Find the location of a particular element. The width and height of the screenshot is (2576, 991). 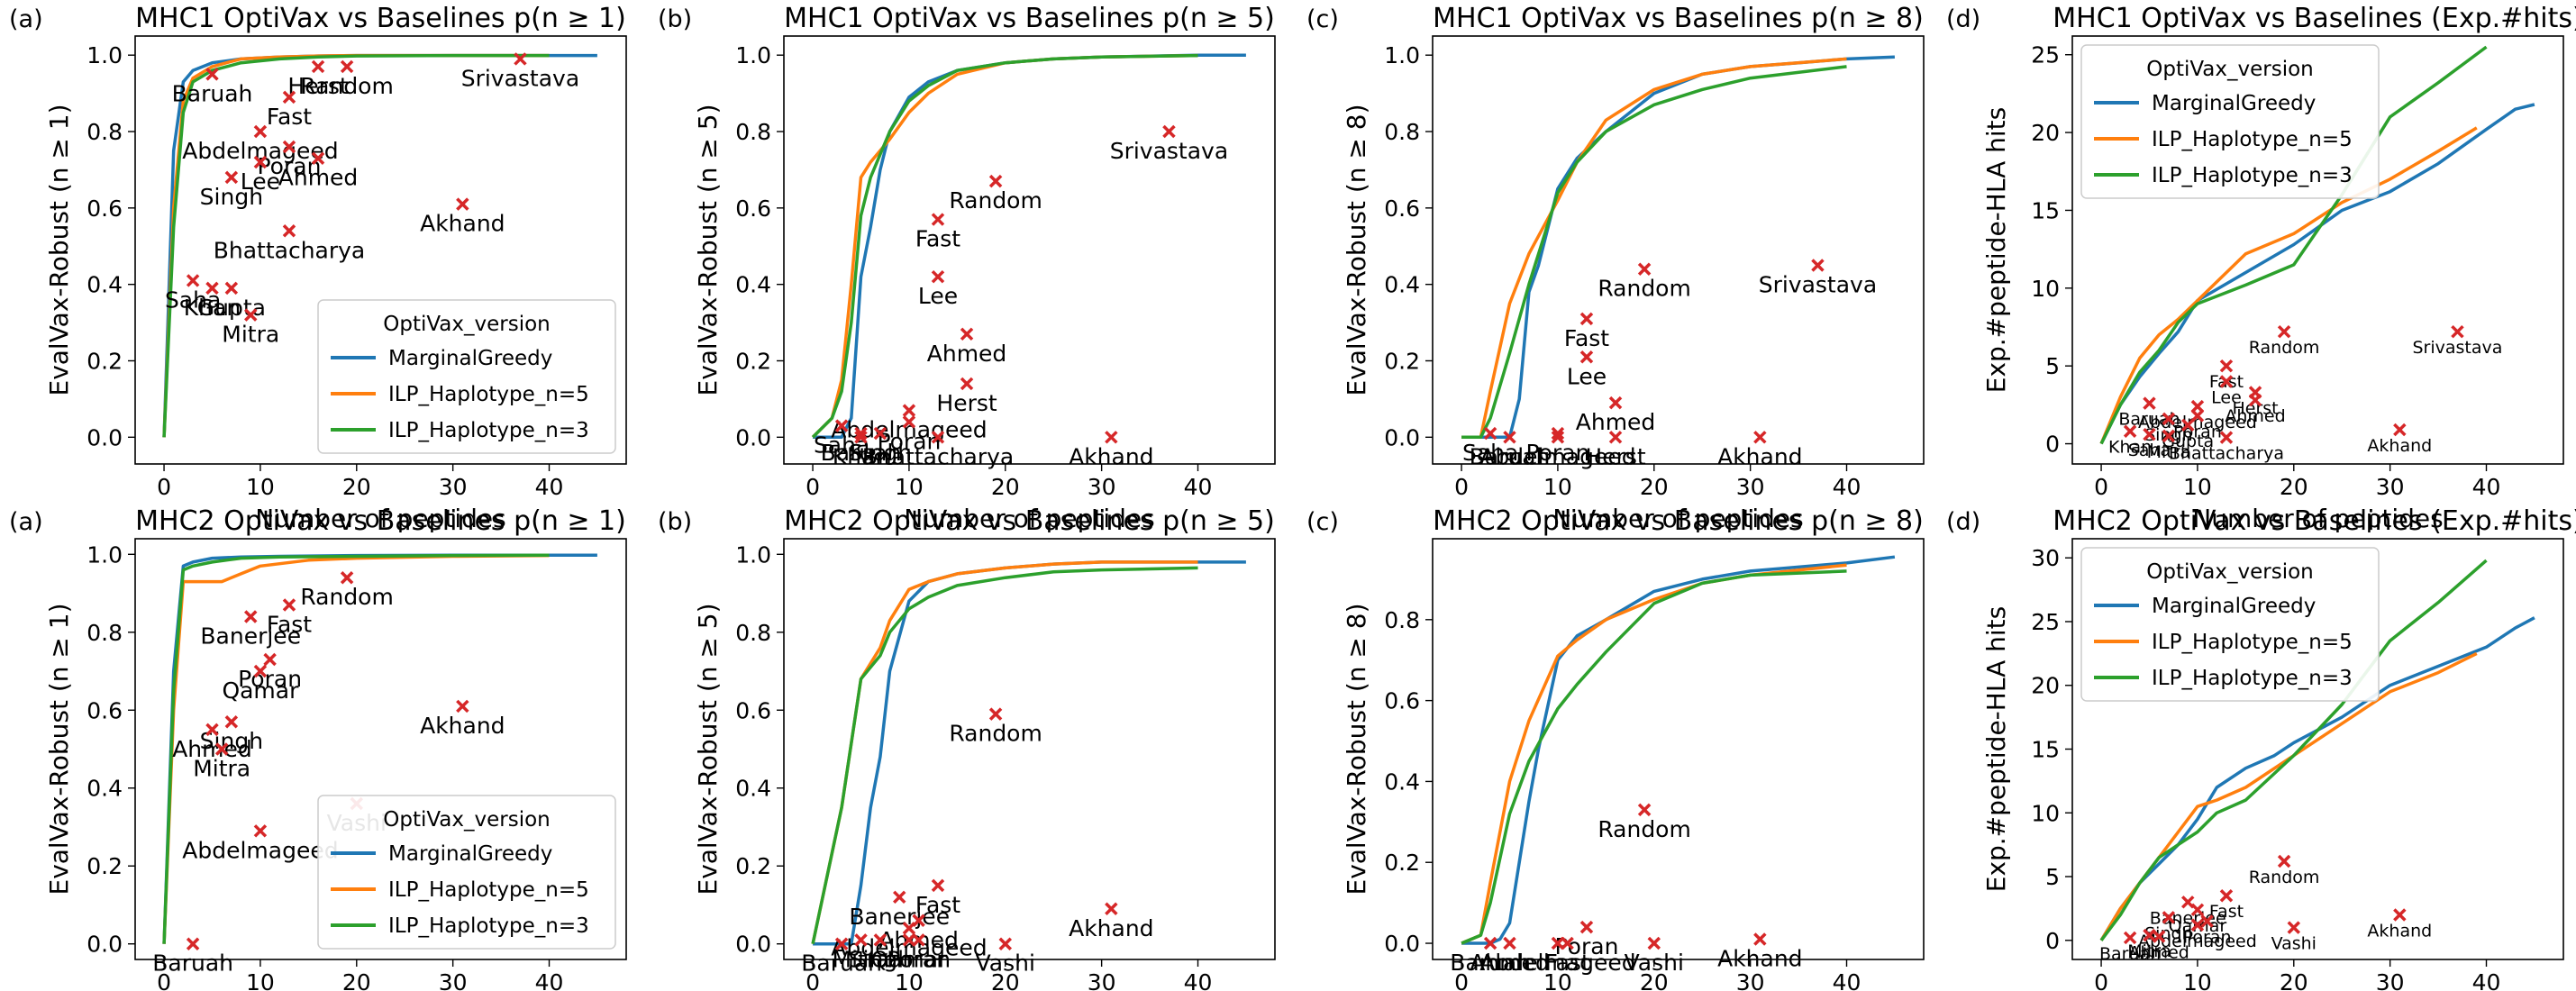

baseline-marker-srivastava is located at coordinates (520, 59).